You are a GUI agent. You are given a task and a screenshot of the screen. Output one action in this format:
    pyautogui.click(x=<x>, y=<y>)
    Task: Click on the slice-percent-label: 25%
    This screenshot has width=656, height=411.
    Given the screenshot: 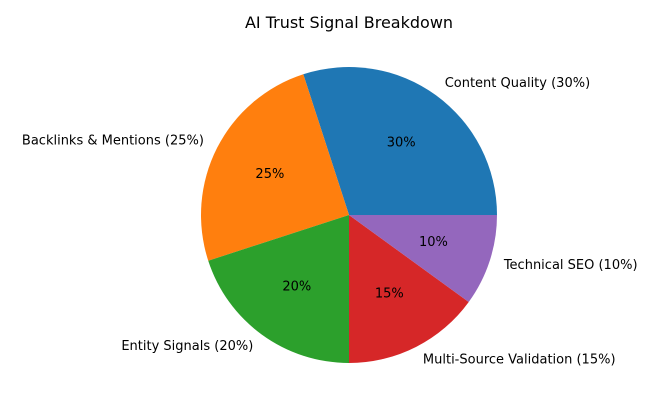 What is the action you would take?
    pyautogui.click(x=269, y=174)
    